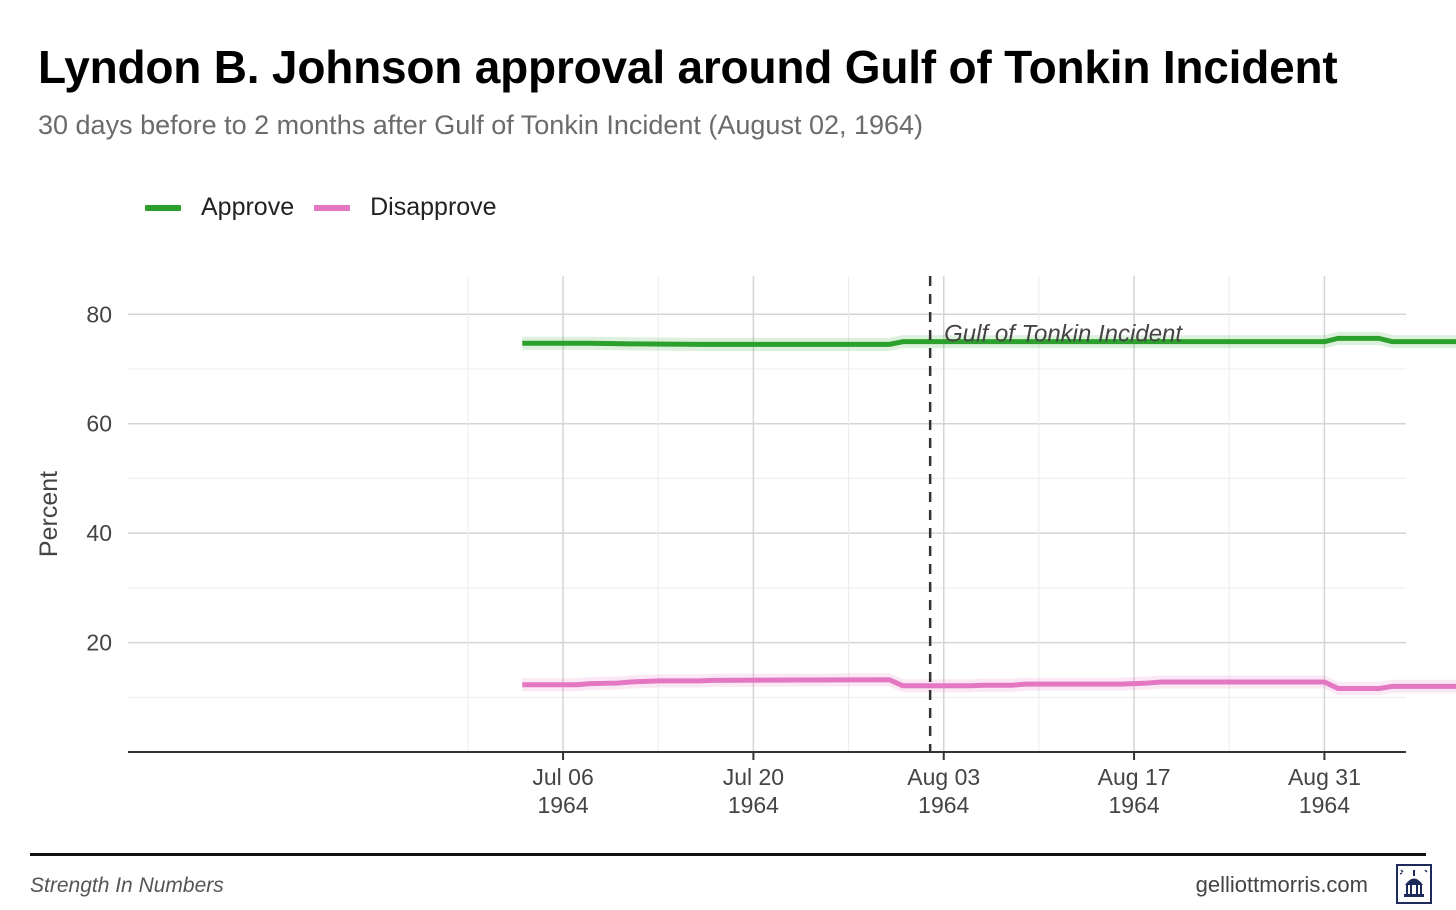 Image resolution: width=1456 pixels, height=910 pixels. Describe the element at coordinates (99, 643) in the screenshot. I see `y-tick-label: 20` at that location.